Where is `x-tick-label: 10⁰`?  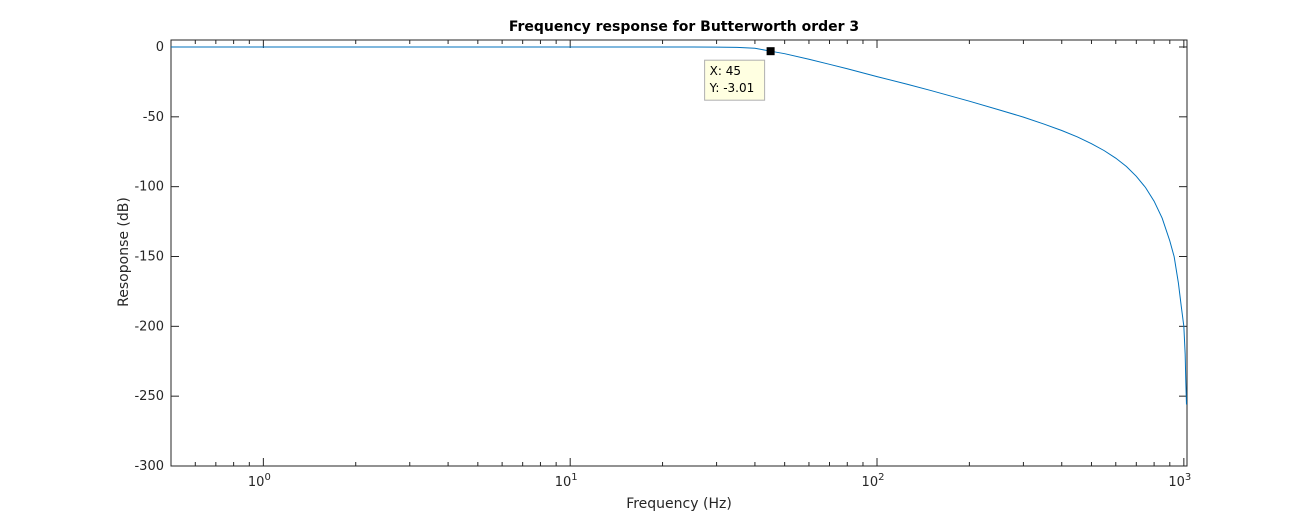 x-tick-label: 10⁰ is located at coordinates (259, 481).